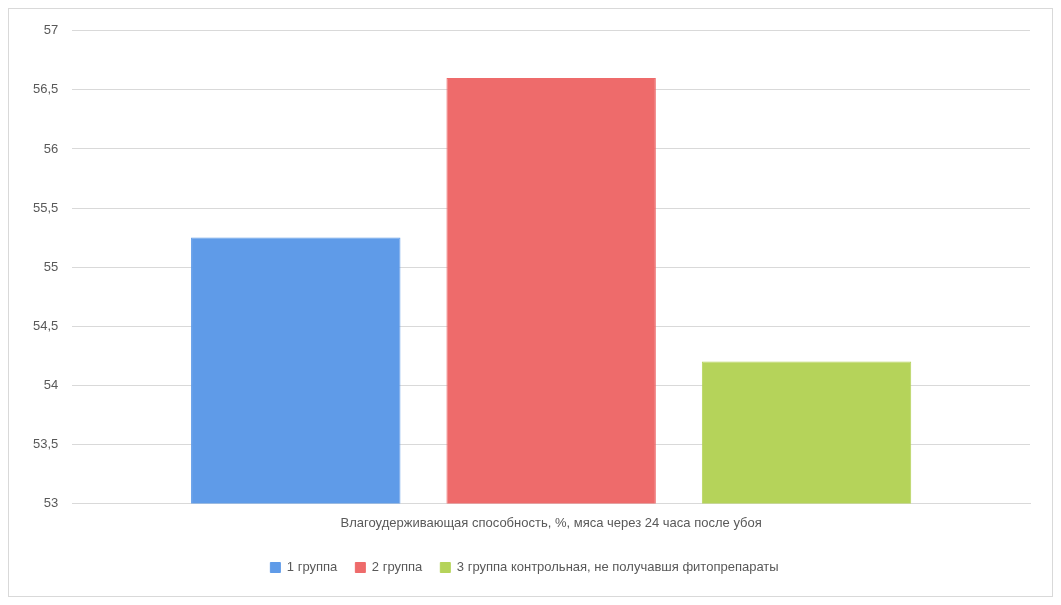 This screenshot has width=1061, height=605. Describe the element at coordinates (45, 443) in the screenshot. I see `y-tick-label: 53,5` at that location.